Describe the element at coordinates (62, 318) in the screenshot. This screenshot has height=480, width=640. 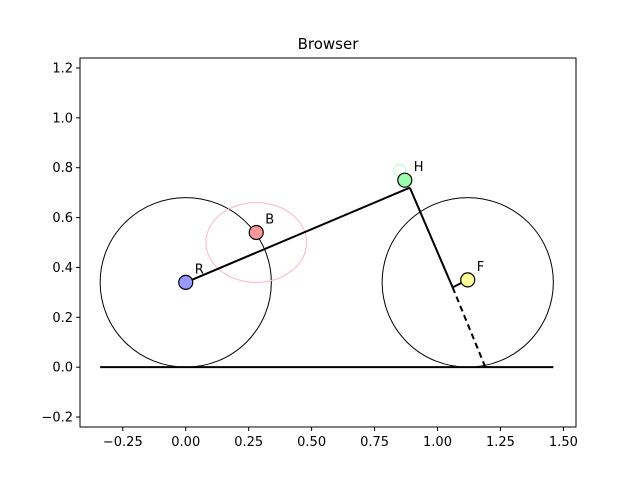
I see `y-tick-label-2: 0.2` at that location.